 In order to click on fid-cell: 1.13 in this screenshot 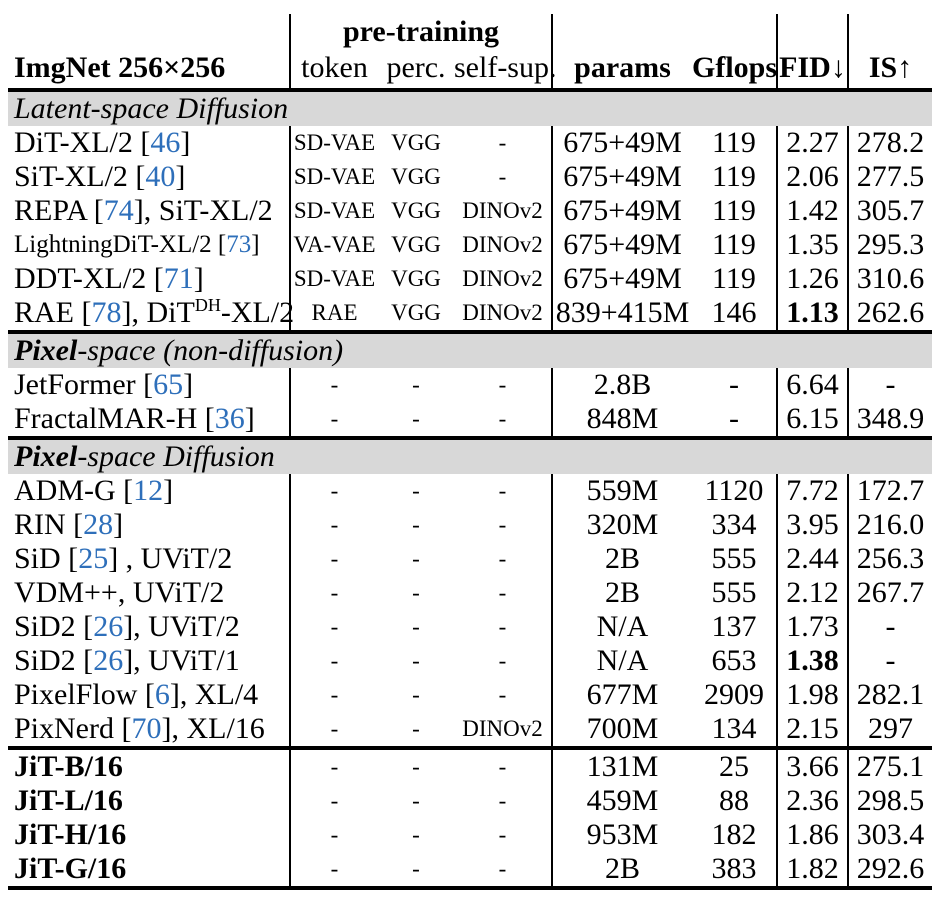, I will do `click(813, 314)`.